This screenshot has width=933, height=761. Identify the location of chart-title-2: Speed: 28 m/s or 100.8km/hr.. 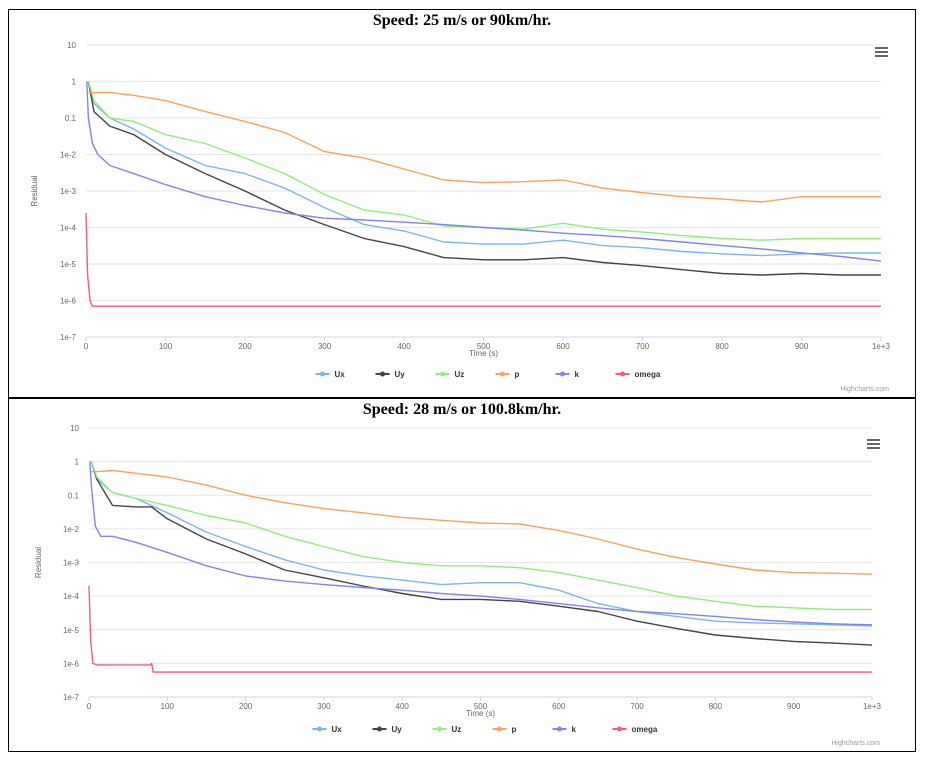
(462, 409).